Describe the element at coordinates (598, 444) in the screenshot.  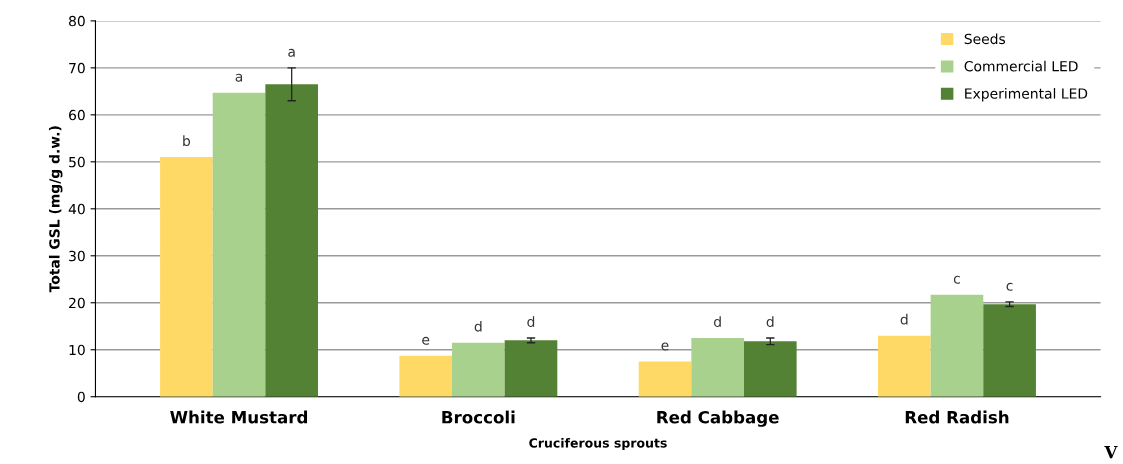
I see `x-axis-title: Cruciferous sprouts` at that location.